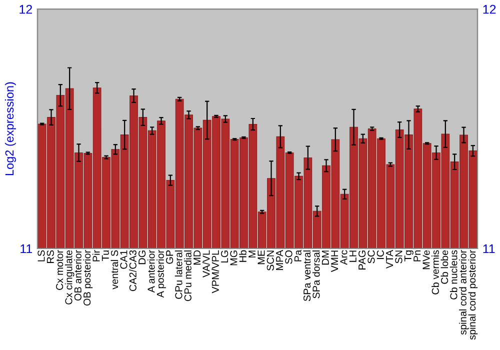  Describe the element at coordinates (362, 260) in the screenshot. I see `x-tick-label: PAG` at that location.